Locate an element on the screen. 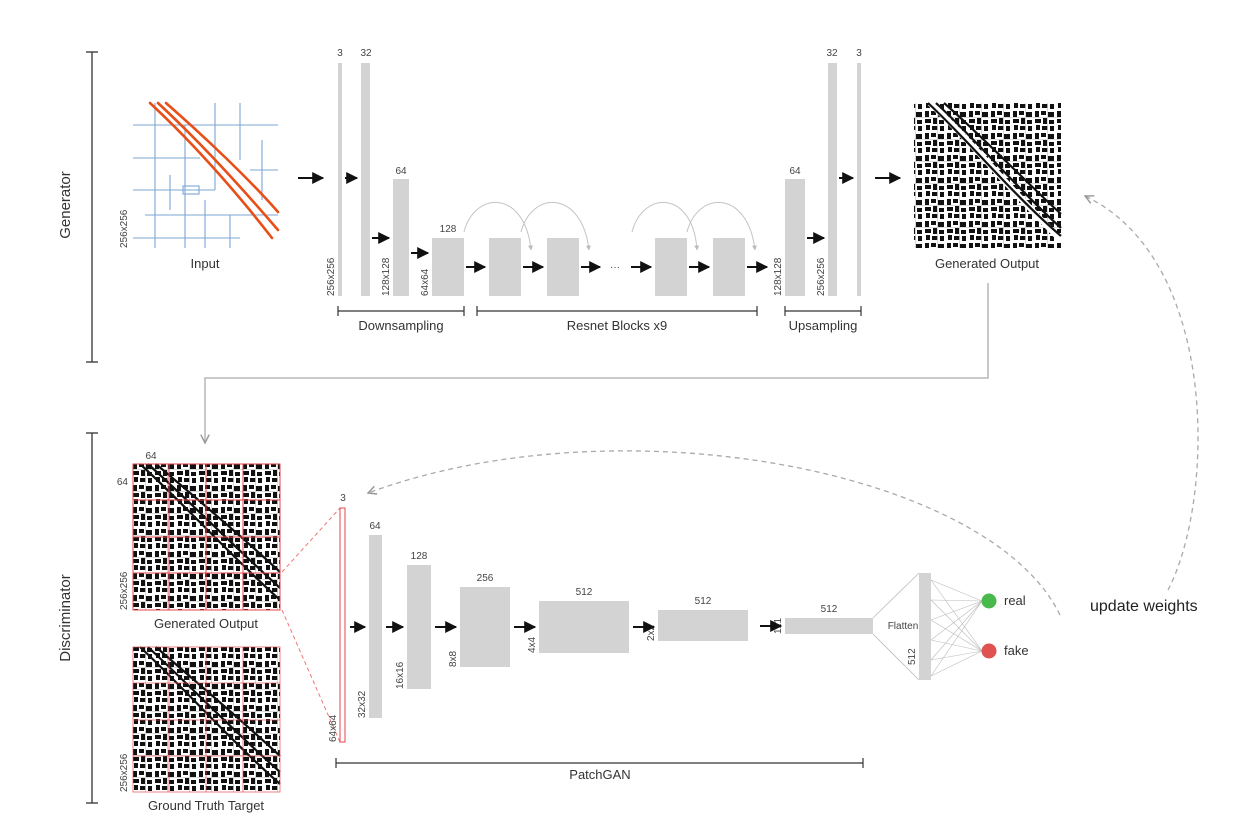 The height and width of the screenshot is (822, 1240). gen-layer-64-dim: 128x128 is located at coordinates (386, 276).